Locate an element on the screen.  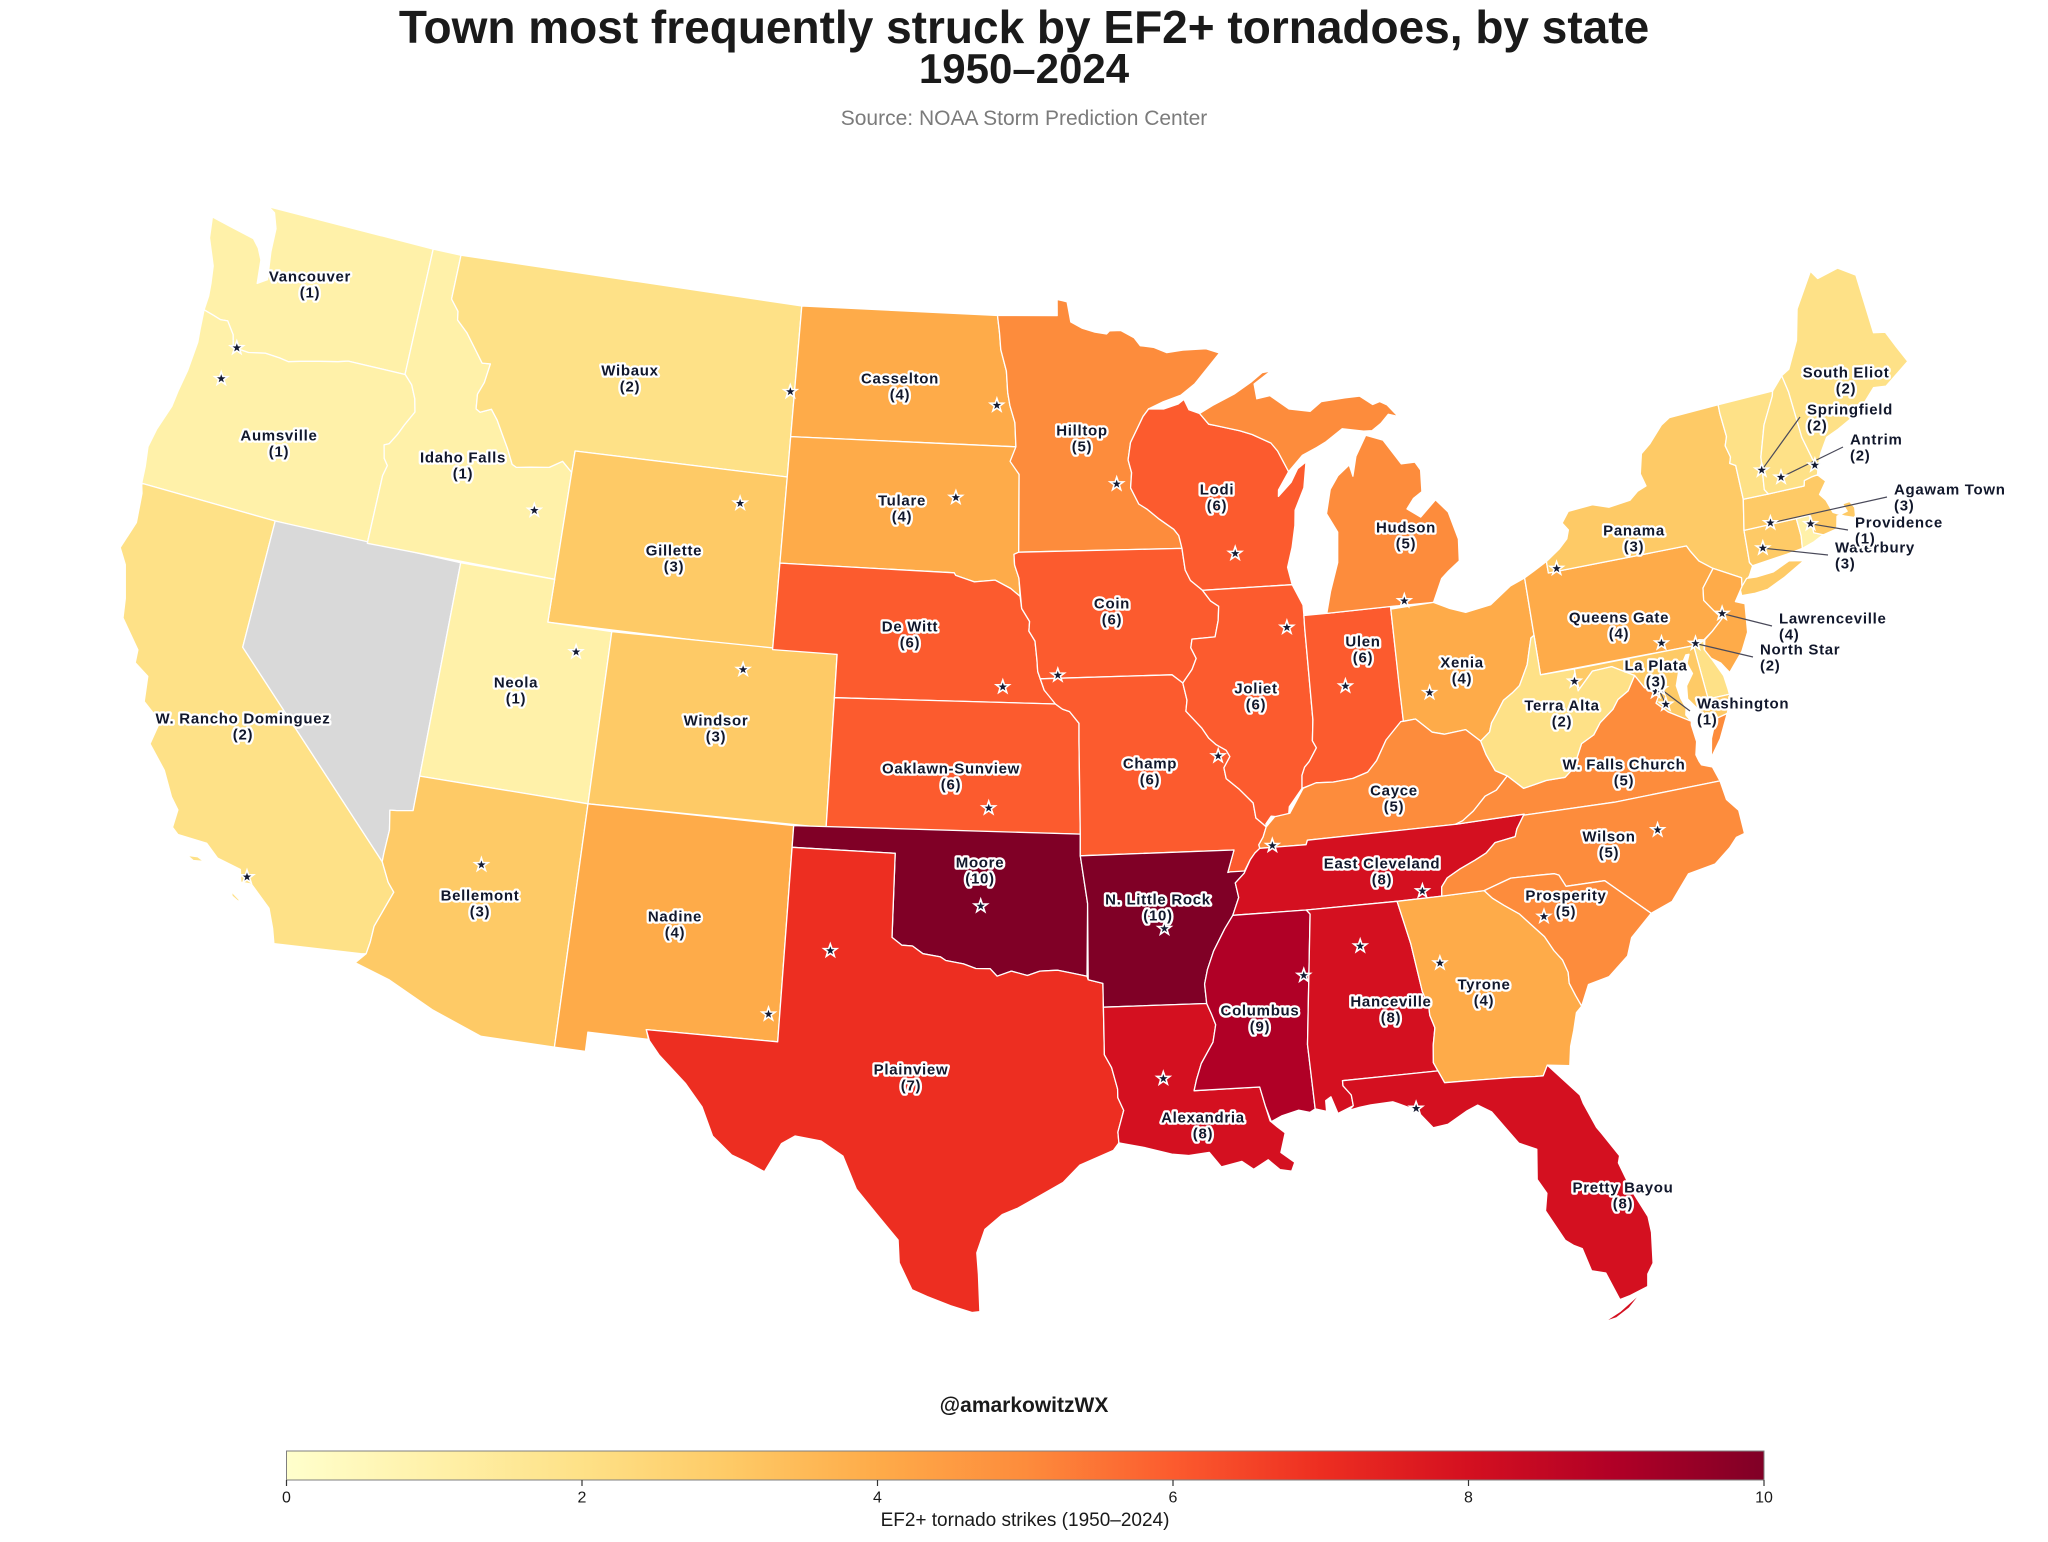
svg-text: Gillette is located at coordinates (674, 551).